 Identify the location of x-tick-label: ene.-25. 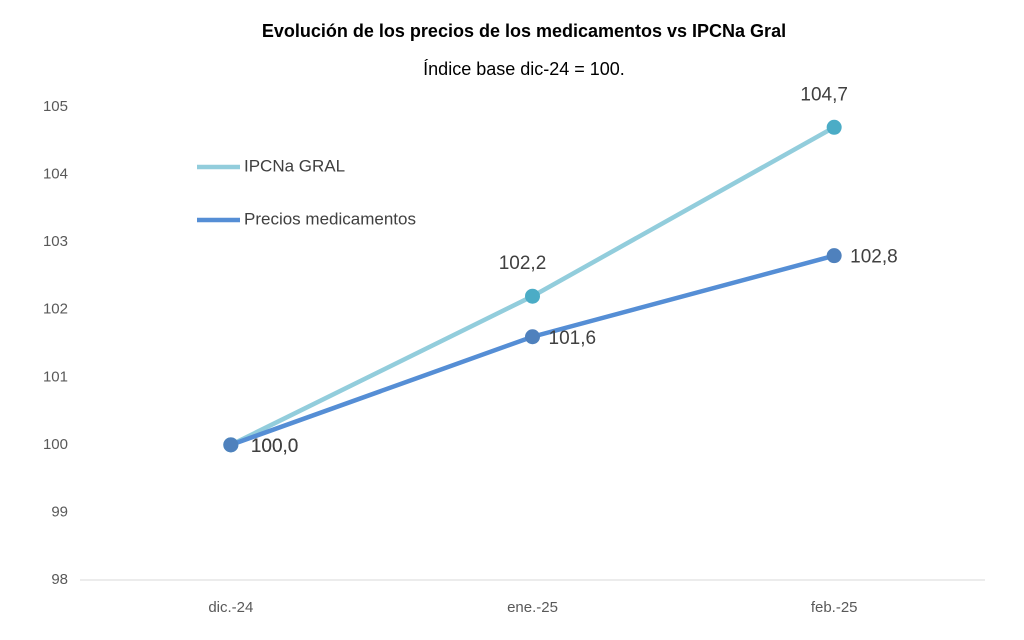
(532, 607).